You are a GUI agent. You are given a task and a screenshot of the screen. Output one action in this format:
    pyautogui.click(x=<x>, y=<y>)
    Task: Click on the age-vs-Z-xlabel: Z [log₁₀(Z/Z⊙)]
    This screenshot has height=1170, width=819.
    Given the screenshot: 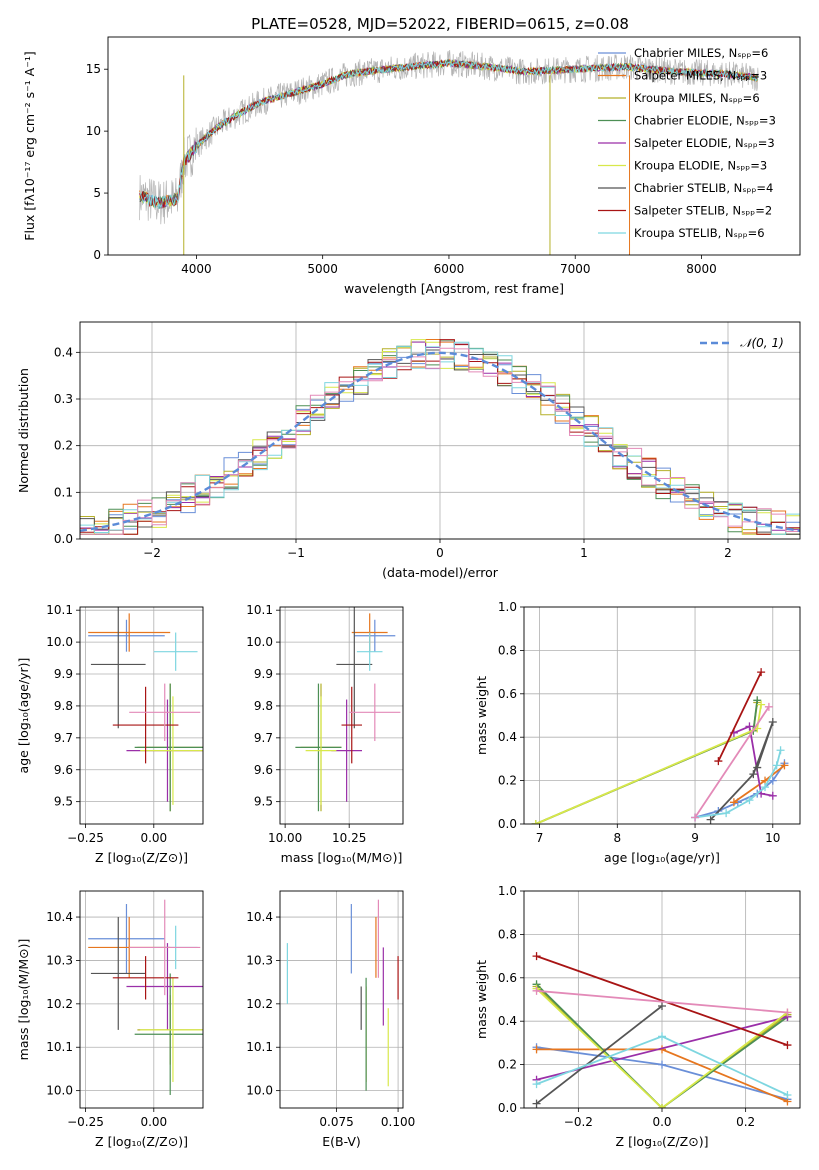 What is the action you would take?
    pyautogui.click(x=141, y=857)
    